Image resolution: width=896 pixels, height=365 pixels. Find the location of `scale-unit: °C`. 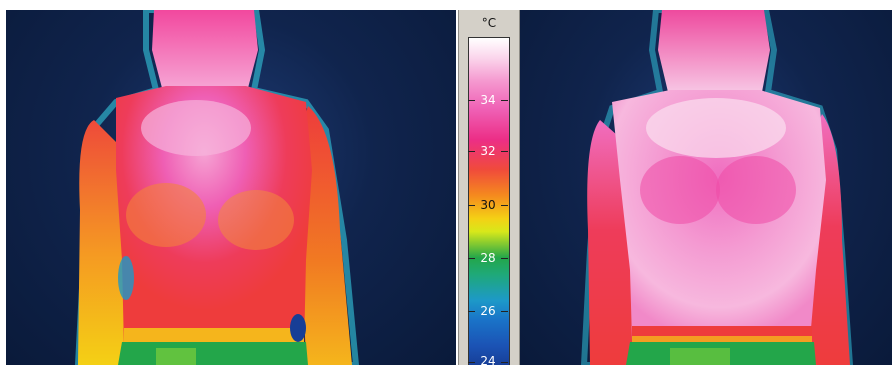

scale-unit: °C is located at coordinates (489, 23).